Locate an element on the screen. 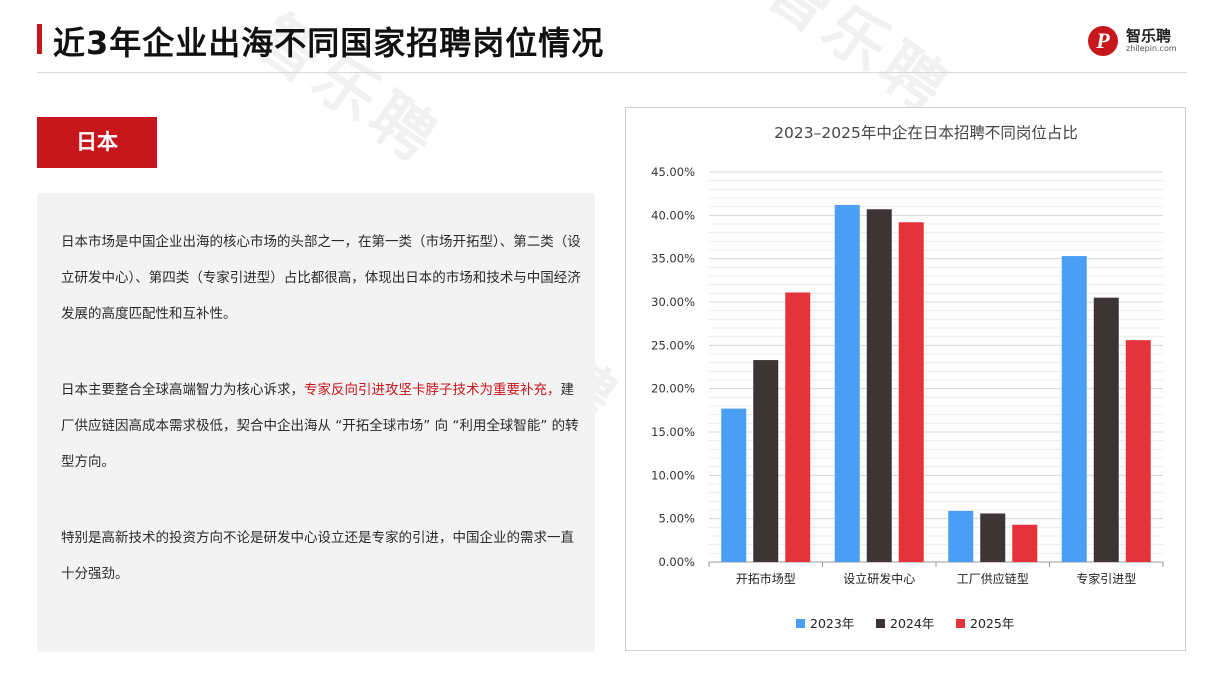 Image resolution: width=1224 pixels, height=673 pixels. y-tick-label: 25.00% is located at coordinates (673, 345).